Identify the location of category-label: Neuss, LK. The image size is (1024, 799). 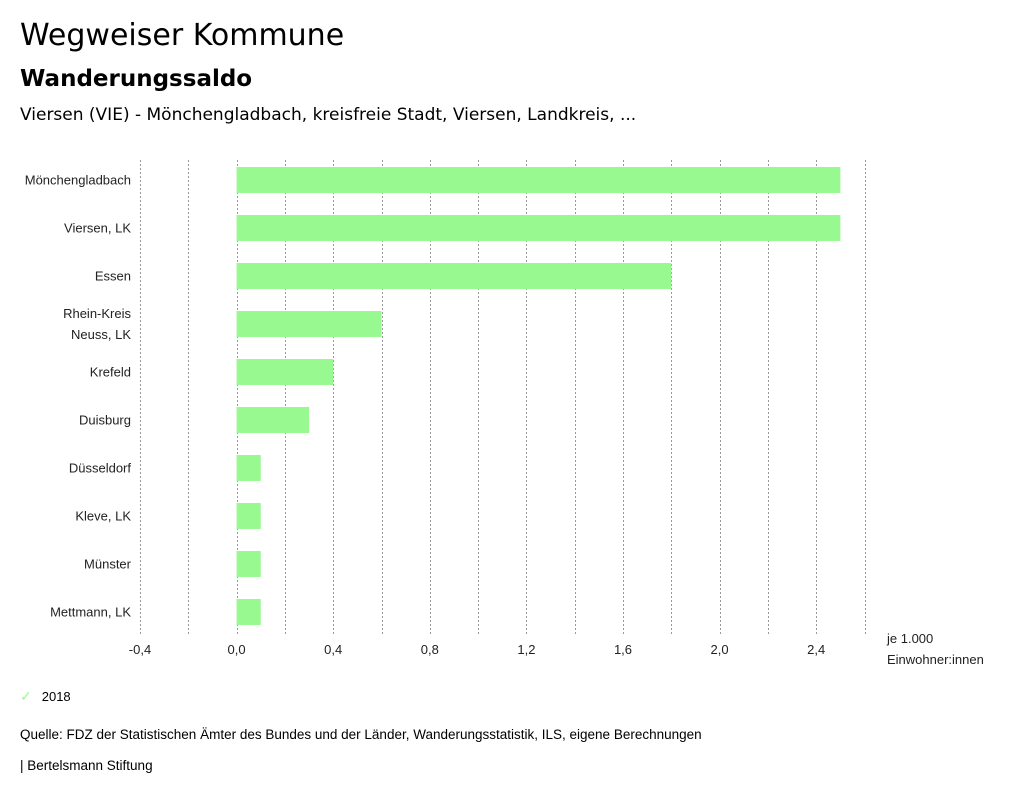
(101, 334).